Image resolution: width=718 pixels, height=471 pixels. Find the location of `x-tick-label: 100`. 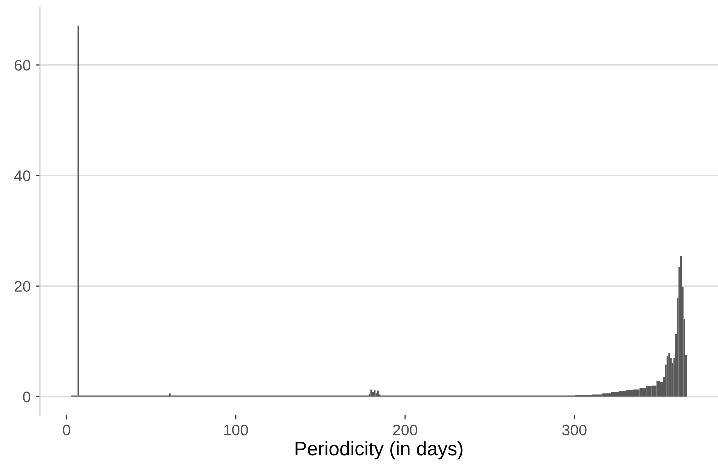

x-tick-label: 100 is located at coordinates (236, 430).